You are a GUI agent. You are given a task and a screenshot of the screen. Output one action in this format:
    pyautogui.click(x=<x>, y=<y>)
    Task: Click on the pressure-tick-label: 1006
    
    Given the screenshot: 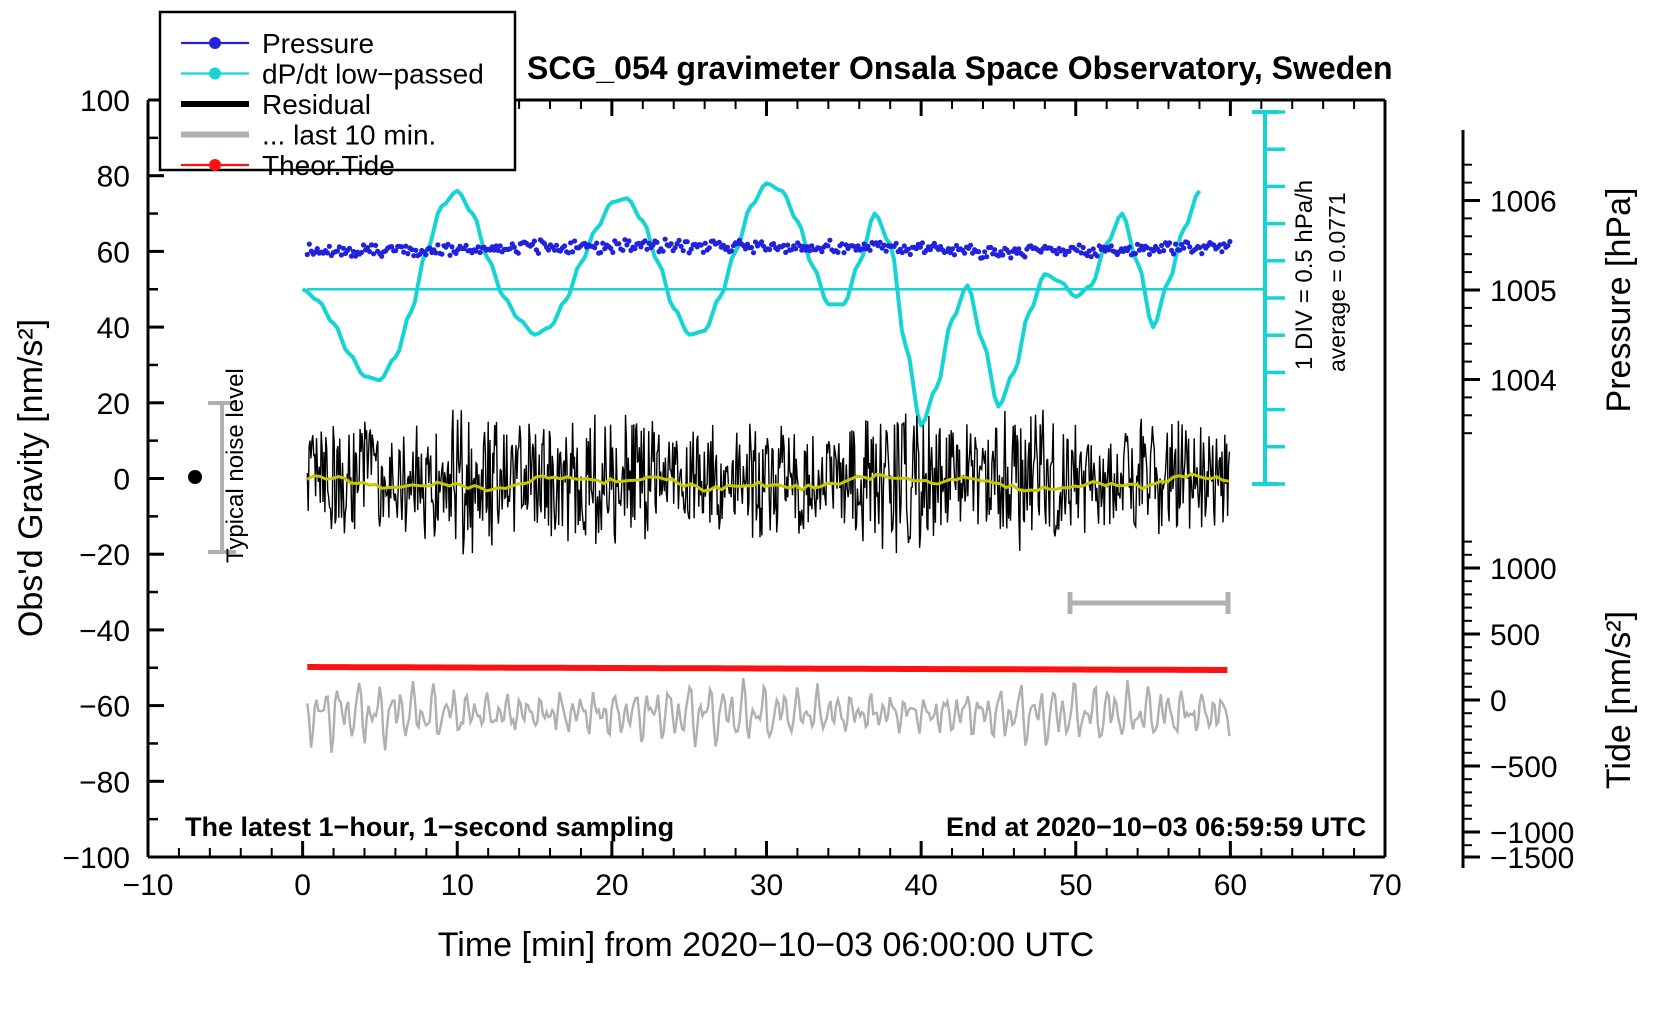 What is the action you would take?
    pyautogui.click(x=1523, y=202)
    